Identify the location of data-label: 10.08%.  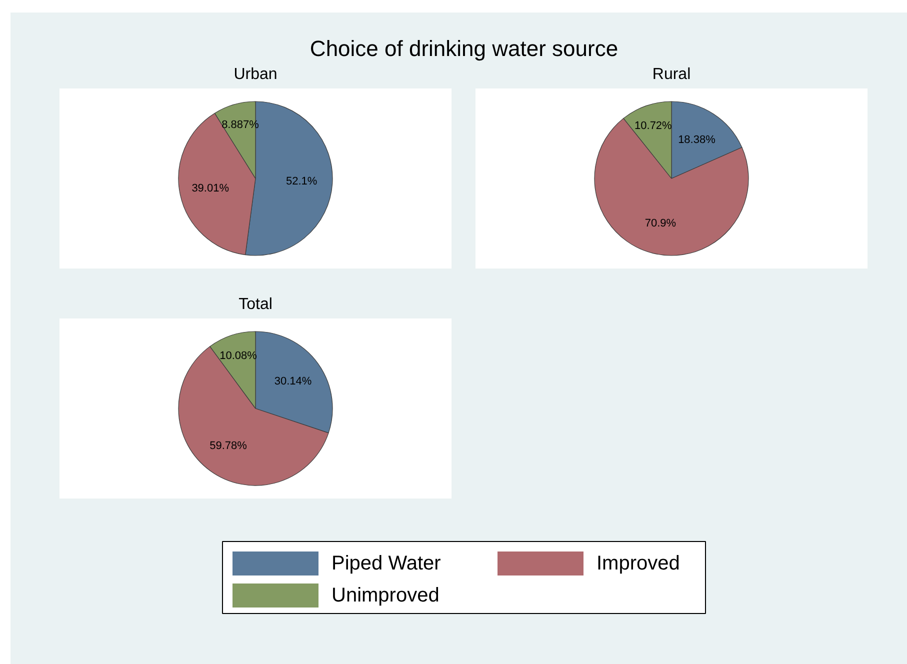
(239, 356).